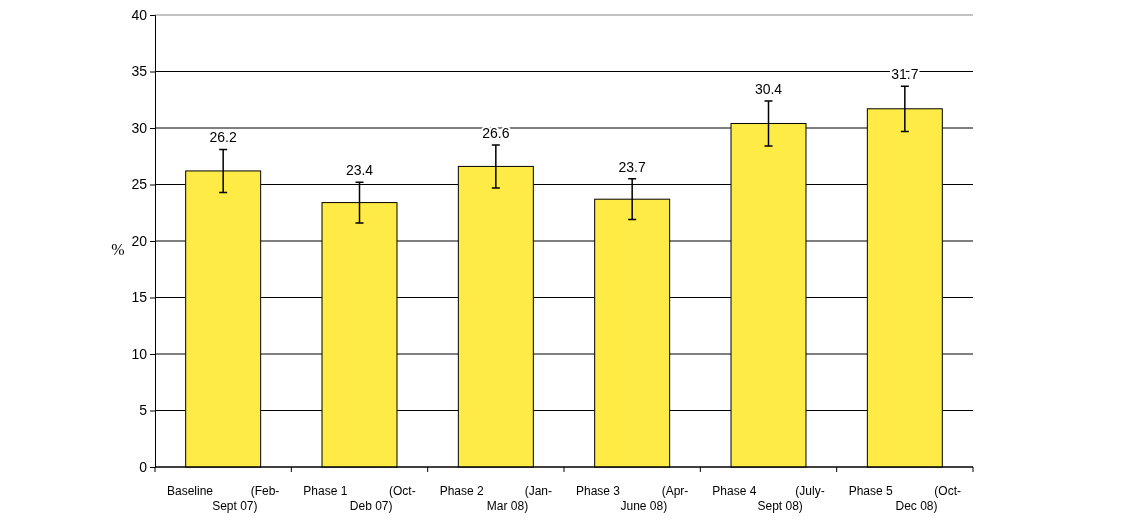 This screenshot has height=527, width=1132. What do you see at coordinates (496, 132) in the screenshot?
I see `data-label: 26.6` at bounding box center [496, 132].